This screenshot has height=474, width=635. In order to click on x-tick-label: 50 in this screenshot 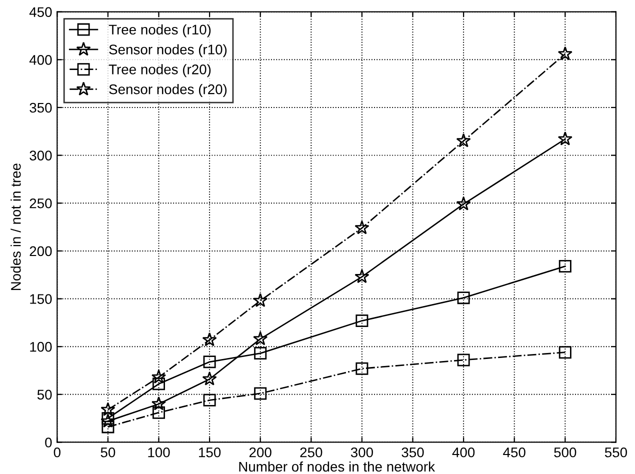, I will do `click(108, 452)`.